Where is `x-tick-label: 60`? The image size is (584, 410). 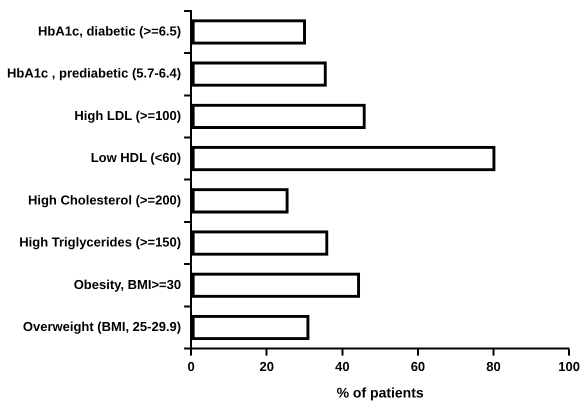
x-tick-label: 60 is located at coordinates (418, 366).